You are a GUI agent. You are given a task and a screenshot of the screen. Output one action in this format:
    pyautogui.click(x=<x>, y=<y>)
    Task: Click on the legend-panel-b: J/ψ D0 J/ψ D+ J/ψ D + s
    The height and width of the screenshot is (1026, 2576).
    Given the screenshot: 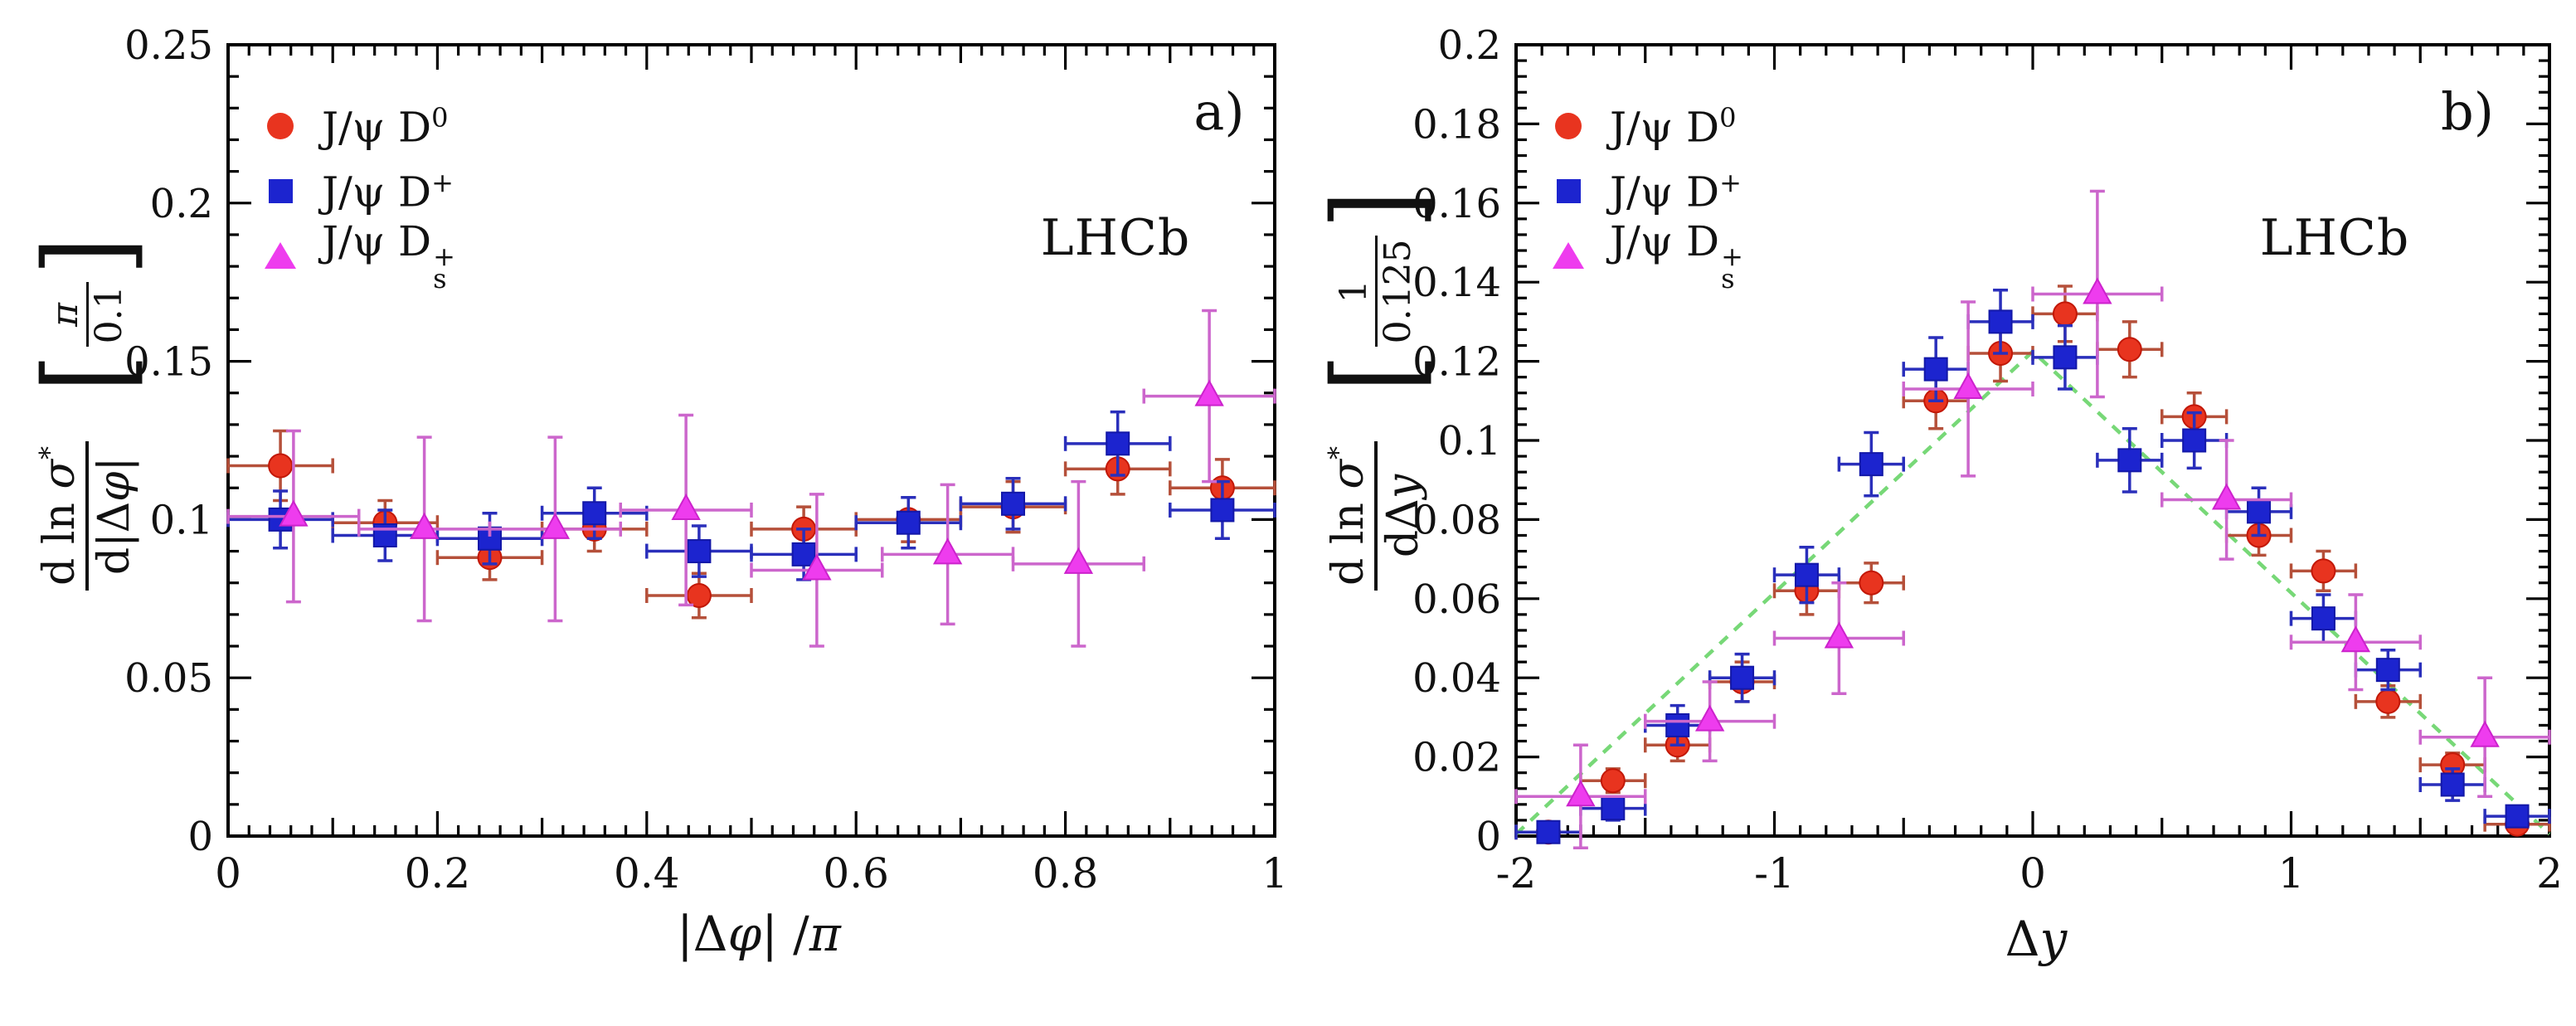 What is the action you would take?
    pyautogui.click(x=1648, y=196)
    